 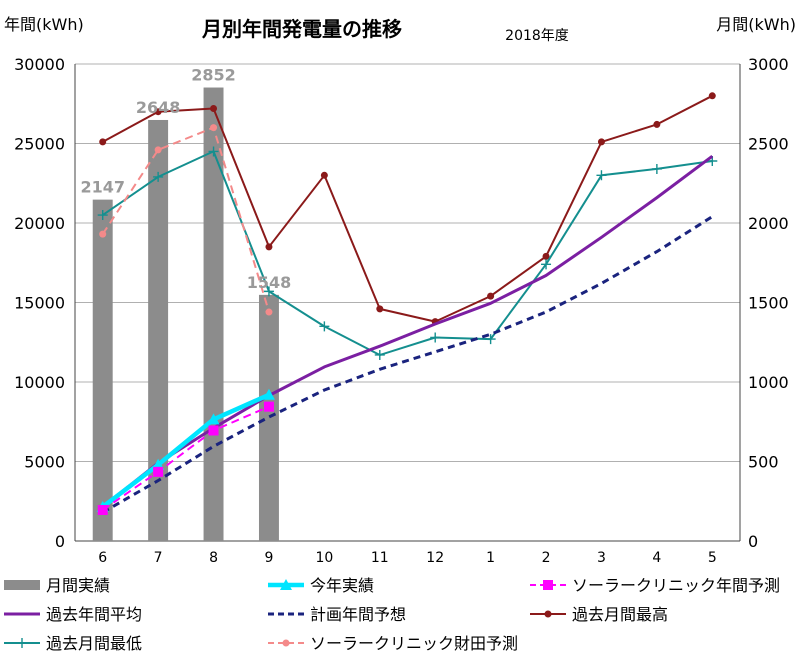 What do you see at coordinates (39, 303) in the screenshot?
I see `y-tick-label-left: 15000` at bounding box center [39, 303].